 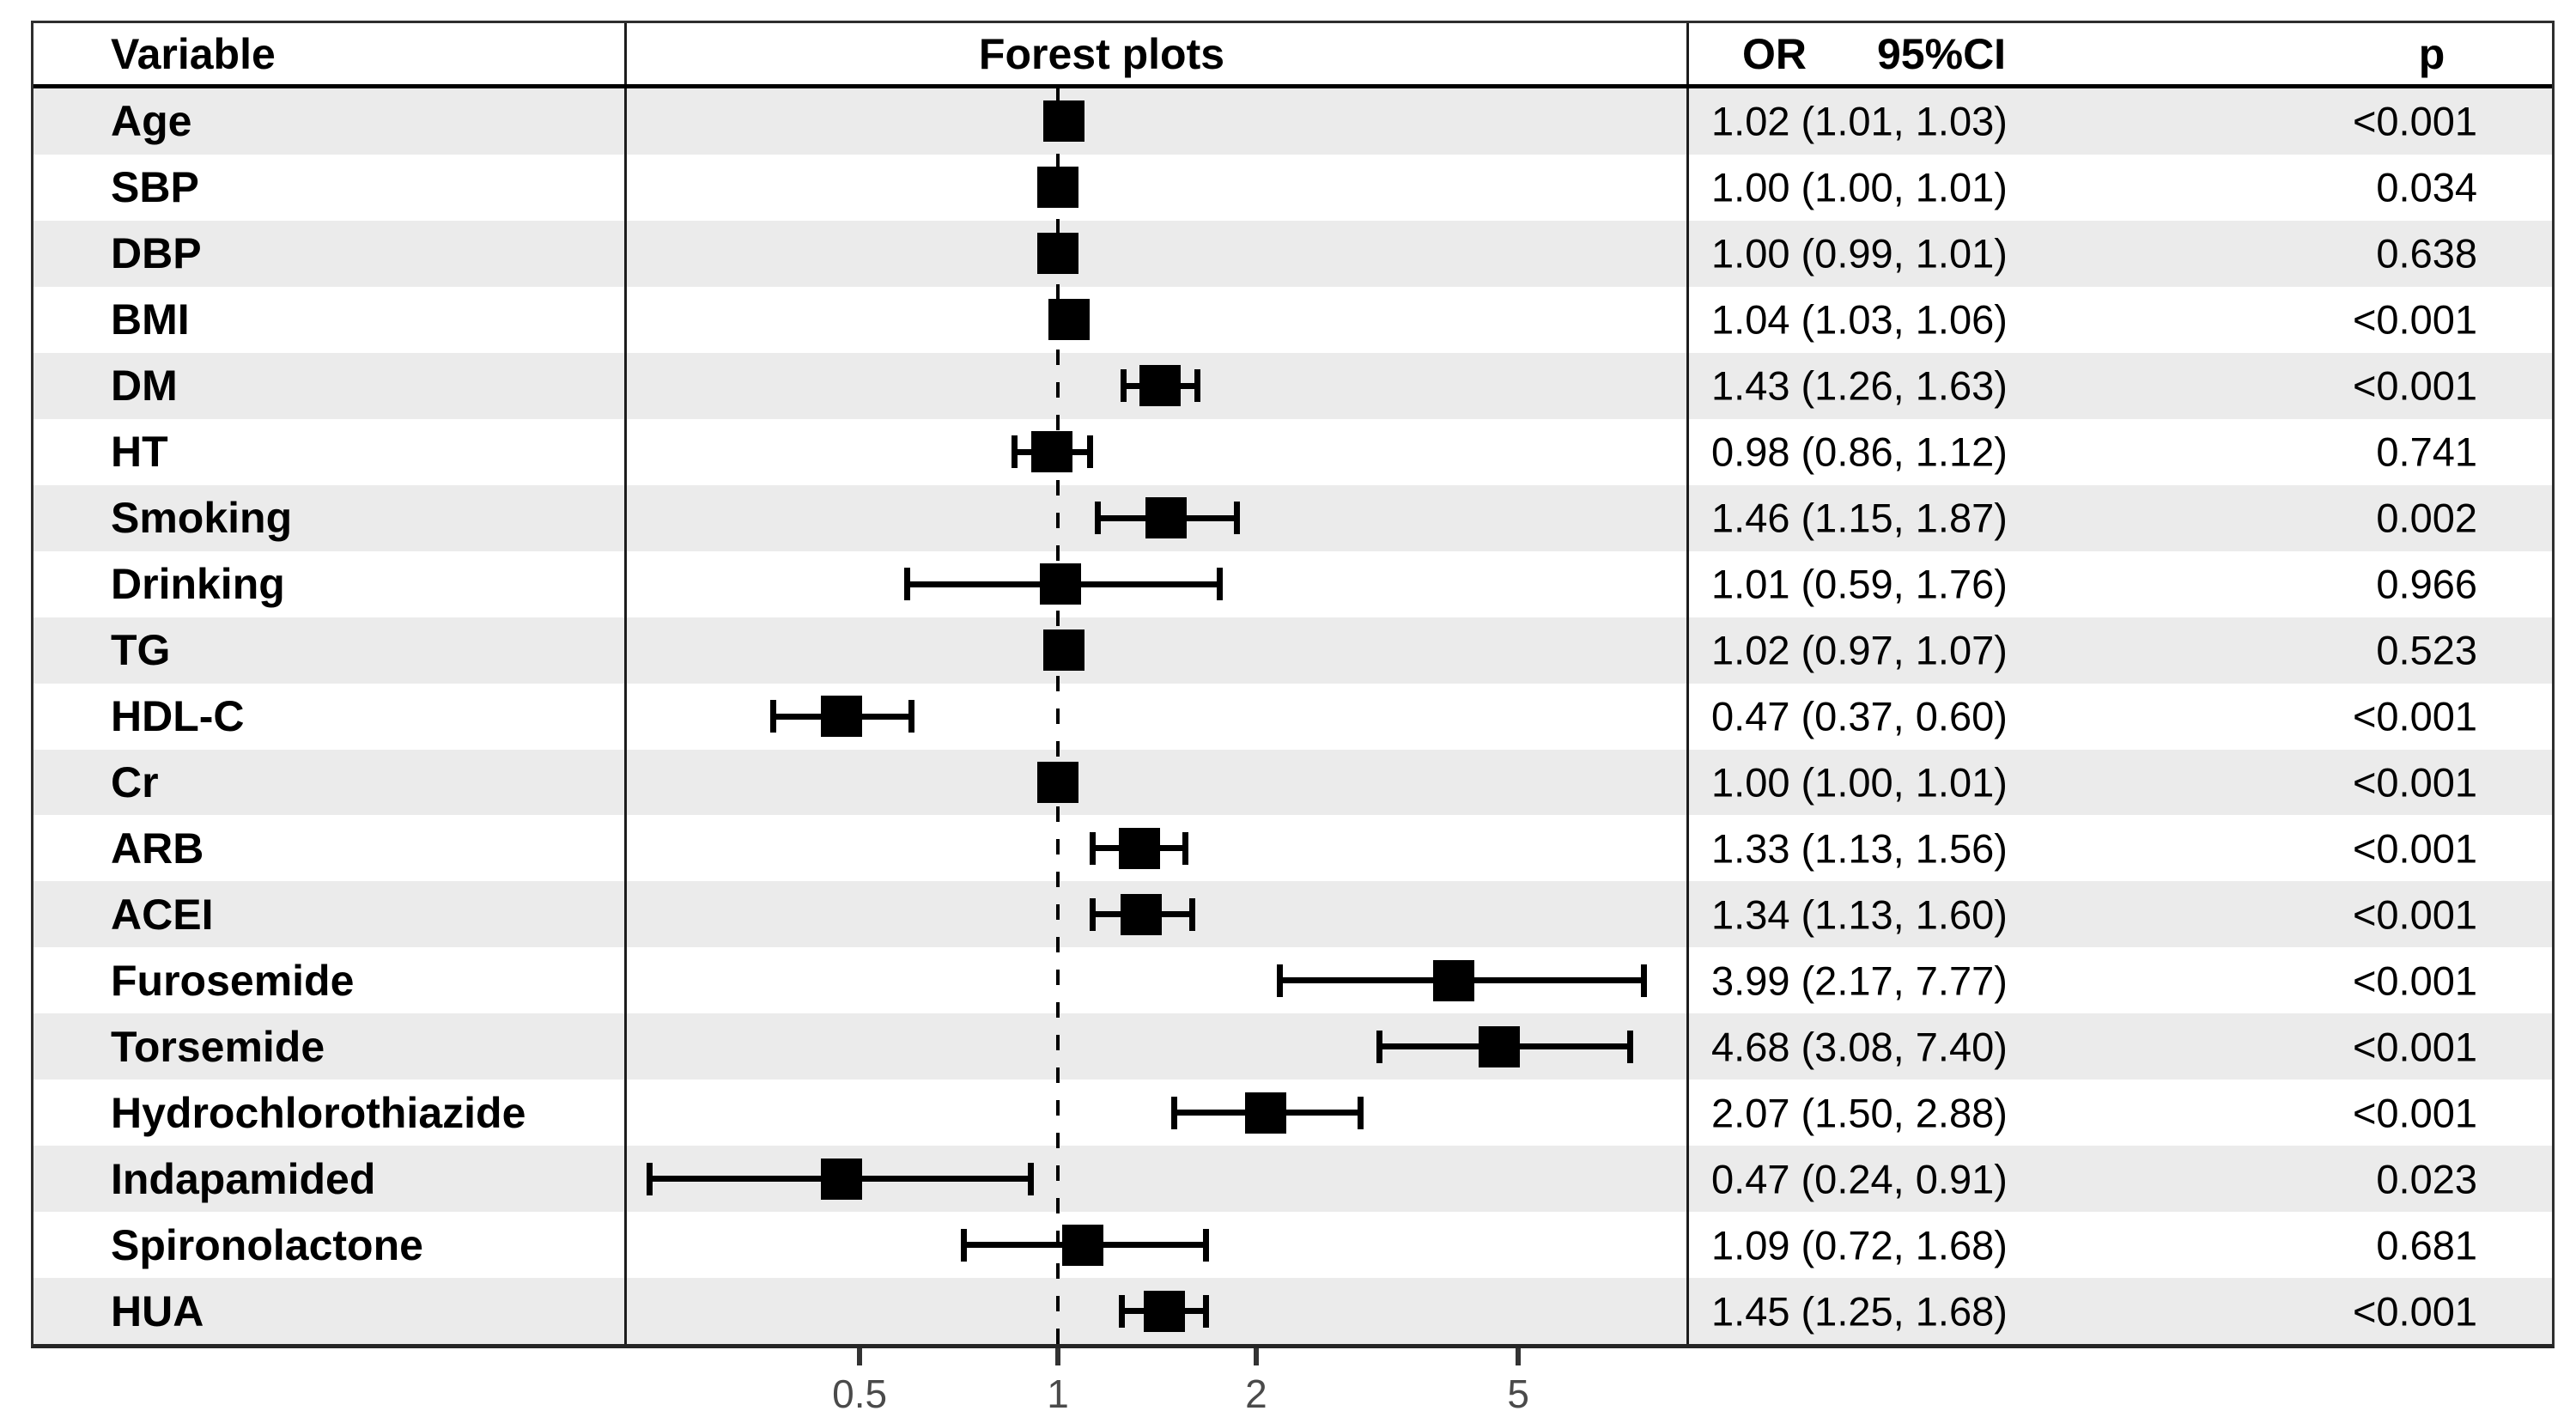 What do you see at coordinates (1518, 1393) in the screenshot?
I see `x-axis-tick-label: 5` at bounding box center [1518, 1393].